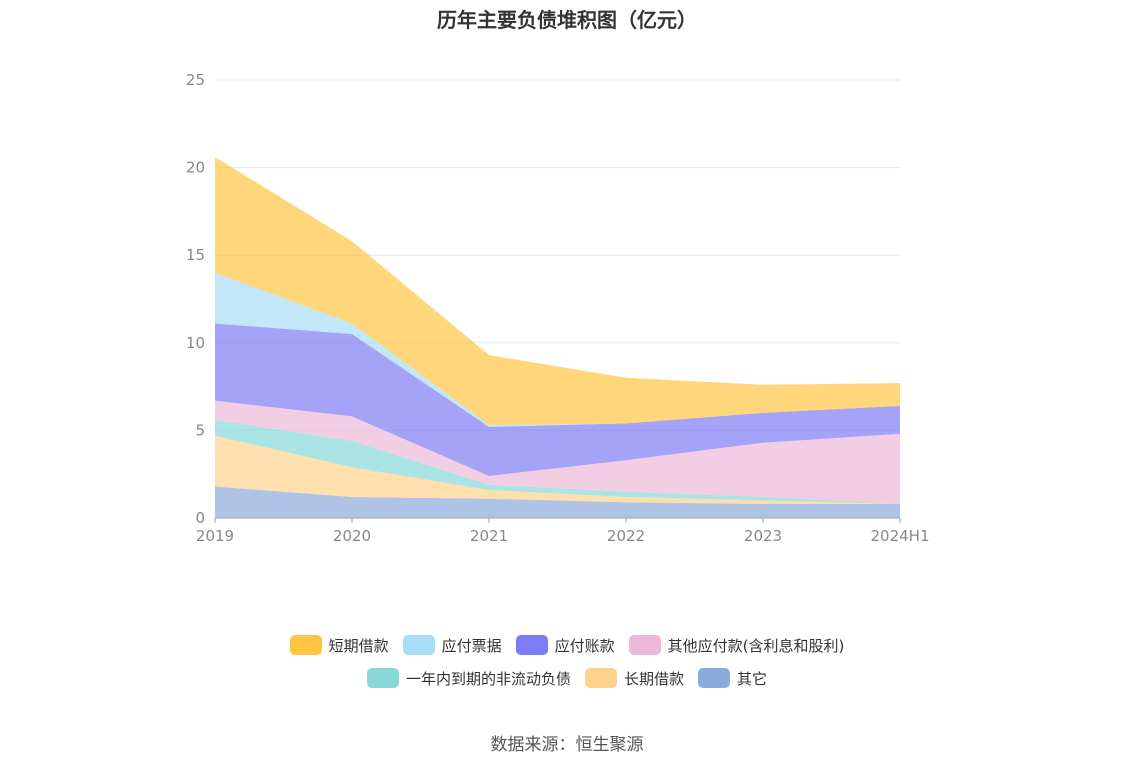  Describe the element at coordinates (200, 430) in the screenshot. I see `y-tick-label: 5` at that location.